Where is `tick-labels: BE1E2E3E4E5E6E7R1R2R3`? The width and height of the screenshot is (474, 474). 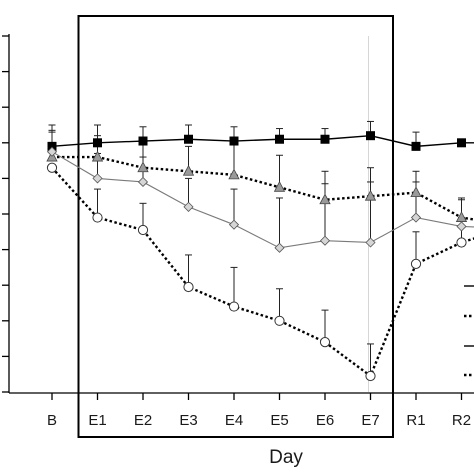 tick-labels: BE1E2E3E4E5E6E7R1R2R3 is located at coordinates (259, 420).